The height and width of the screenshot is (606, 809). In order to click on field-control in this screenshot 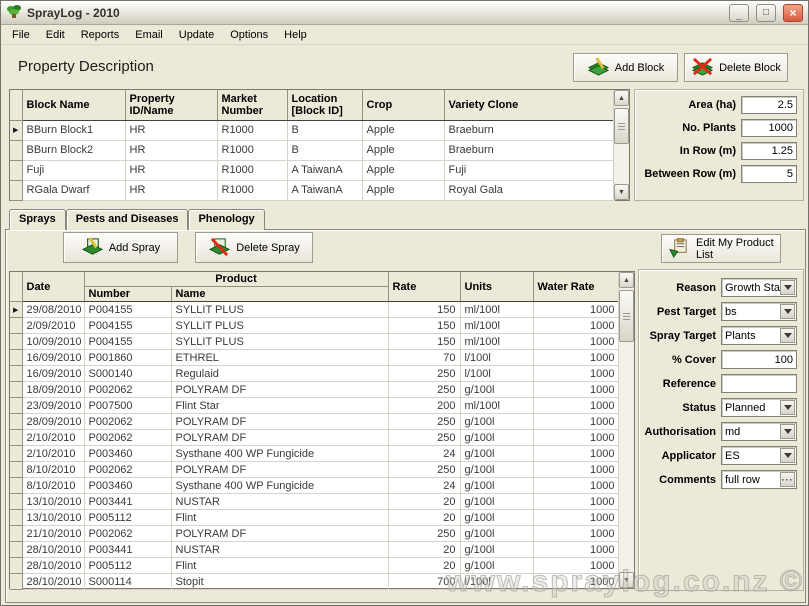, I will do `click(759, 383)`.